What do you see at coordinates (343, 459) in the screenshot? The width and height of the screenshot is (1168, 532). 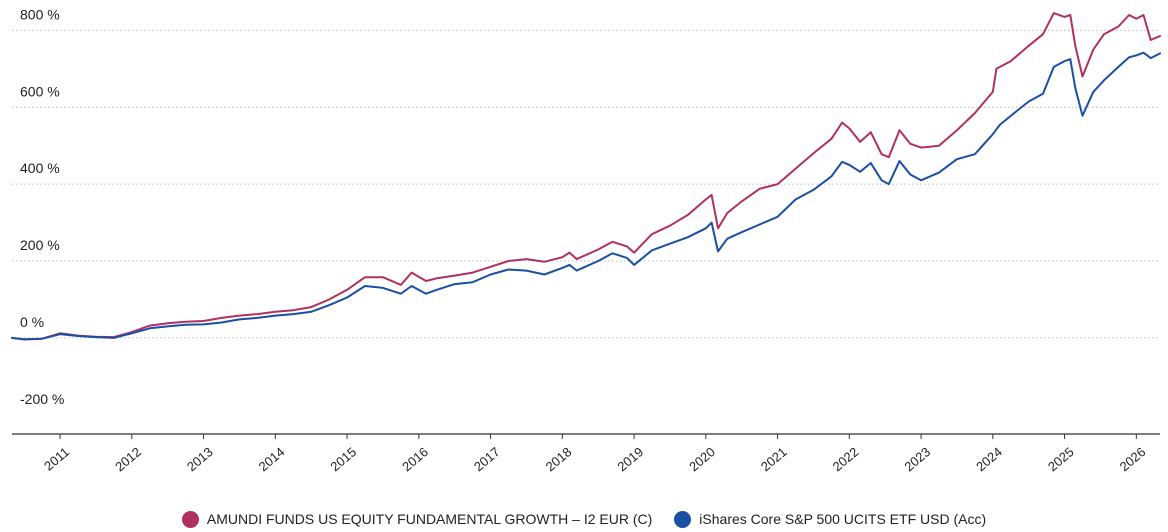 I see `x-tick-label-4: 2015` at bounding box center [343, 459].